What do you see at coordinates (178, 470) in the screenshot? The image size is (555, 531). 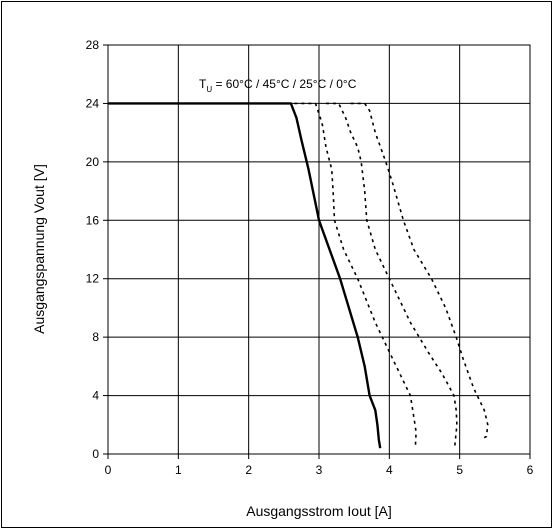 I see `x-tick-label: 1` at bounding box center [178, 470].